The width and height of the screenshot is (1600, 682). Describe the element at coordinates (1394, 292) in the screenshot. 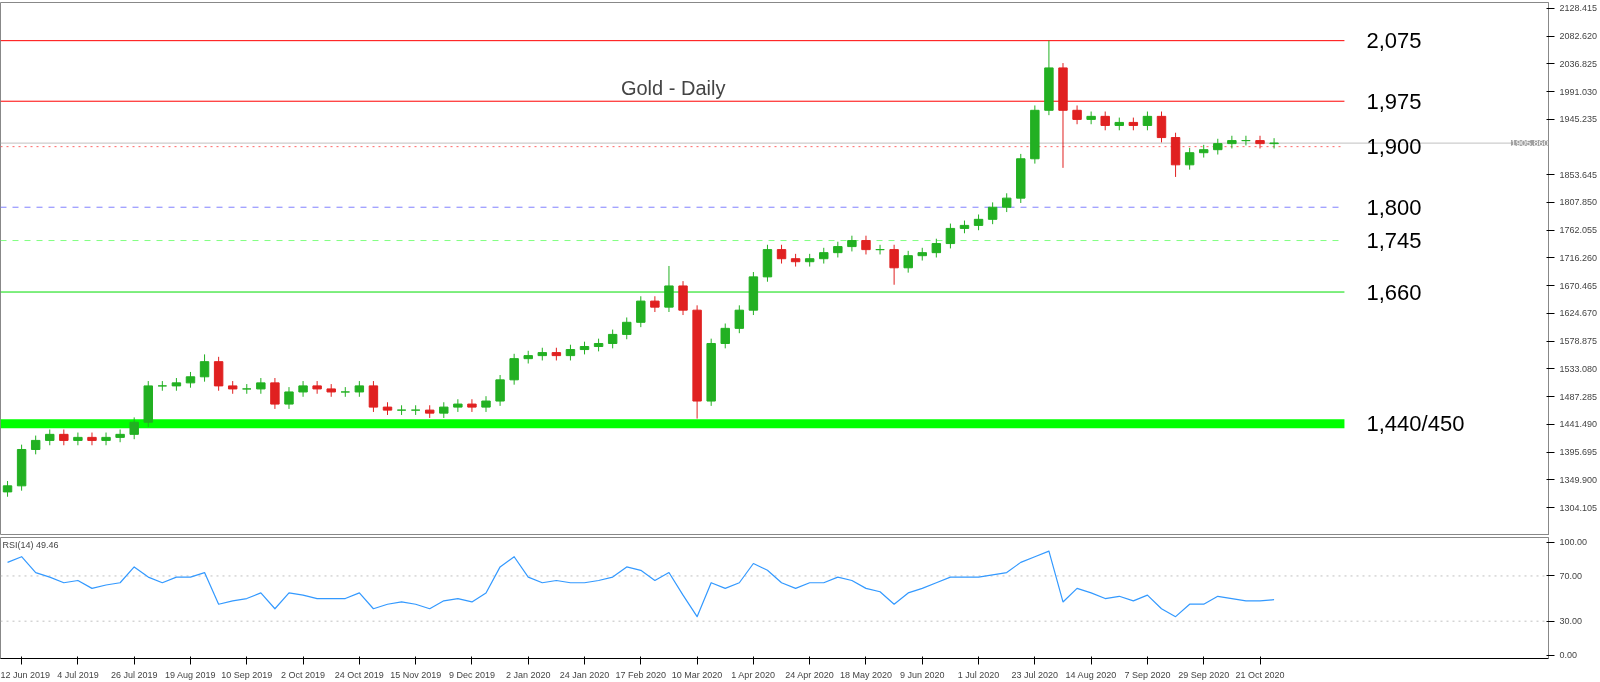

I see `ref-line-label: 1,660` at that location.